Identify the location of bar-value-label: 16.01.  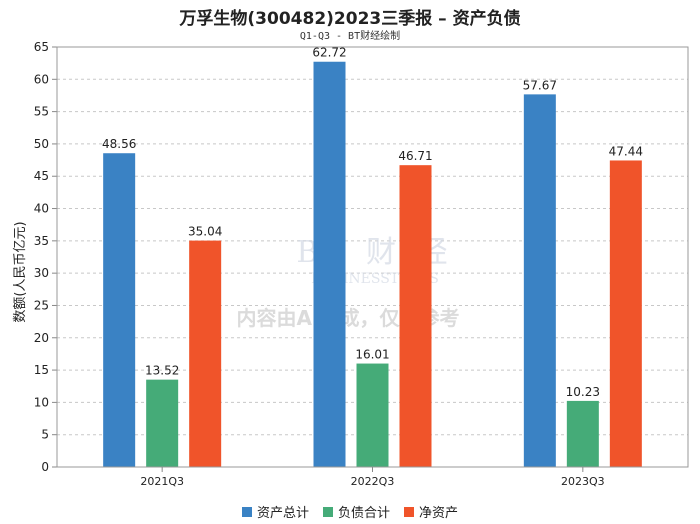
(372, 355).